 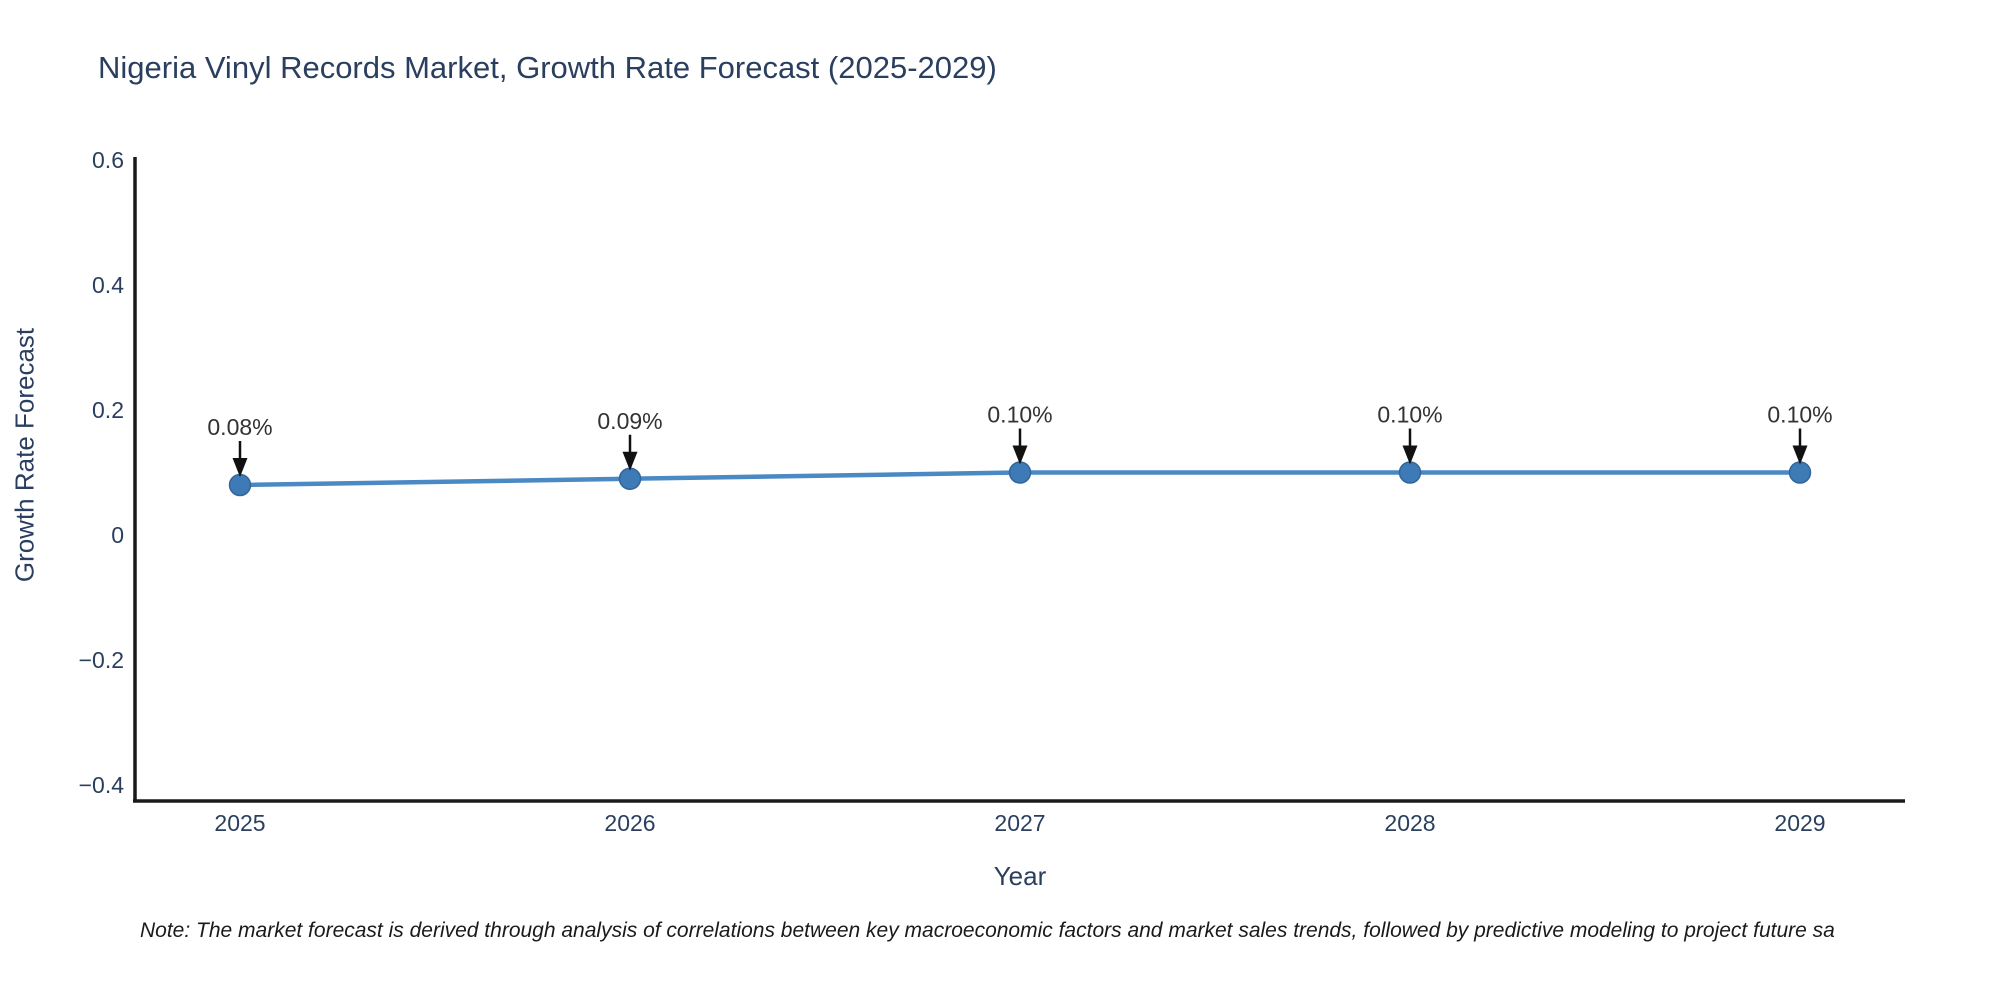 What do you see at coordinates (239, 427) in the screenshot?
I see `annotation-label: 0.08%` at bounding box center [239, 427].